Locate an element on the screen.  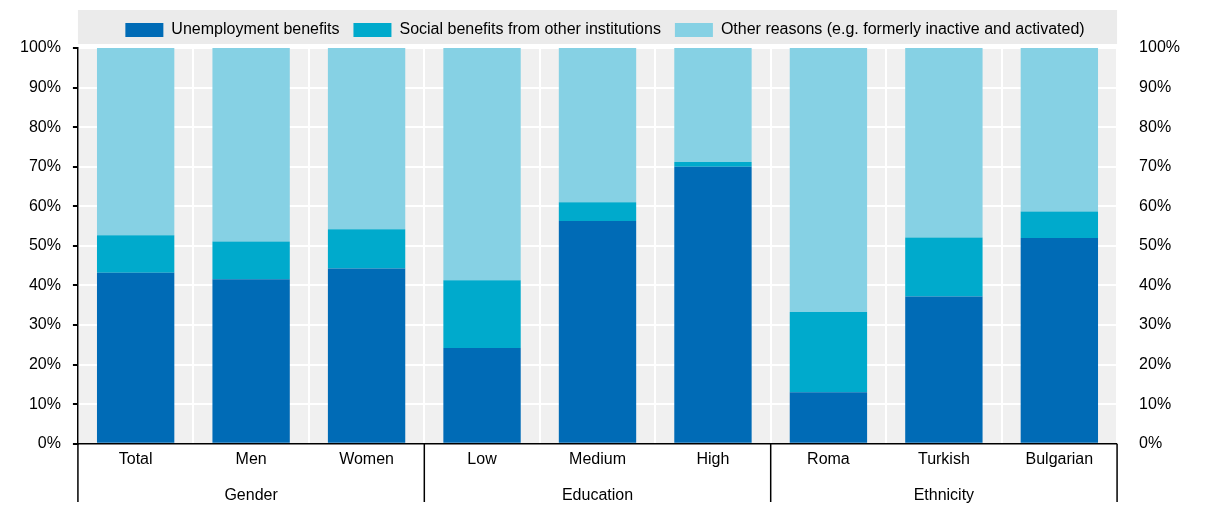
y-tick-label: 50% is located at coordinates (44, 245).